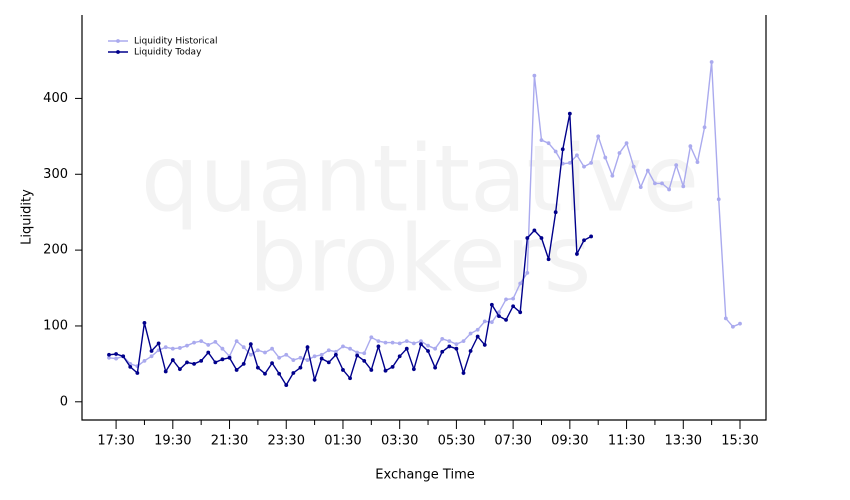 Image resolution: width=850 pixels, height=500 pixels. I want to click on legend-marker, so click(118, 52).